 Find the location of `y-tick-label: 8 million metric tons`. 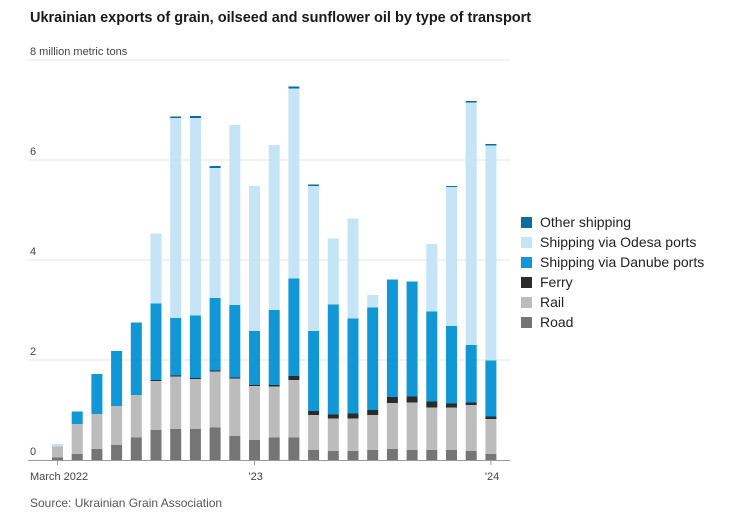

y-tick-label: 8 million metric tons is located at coordinates (79, 52).